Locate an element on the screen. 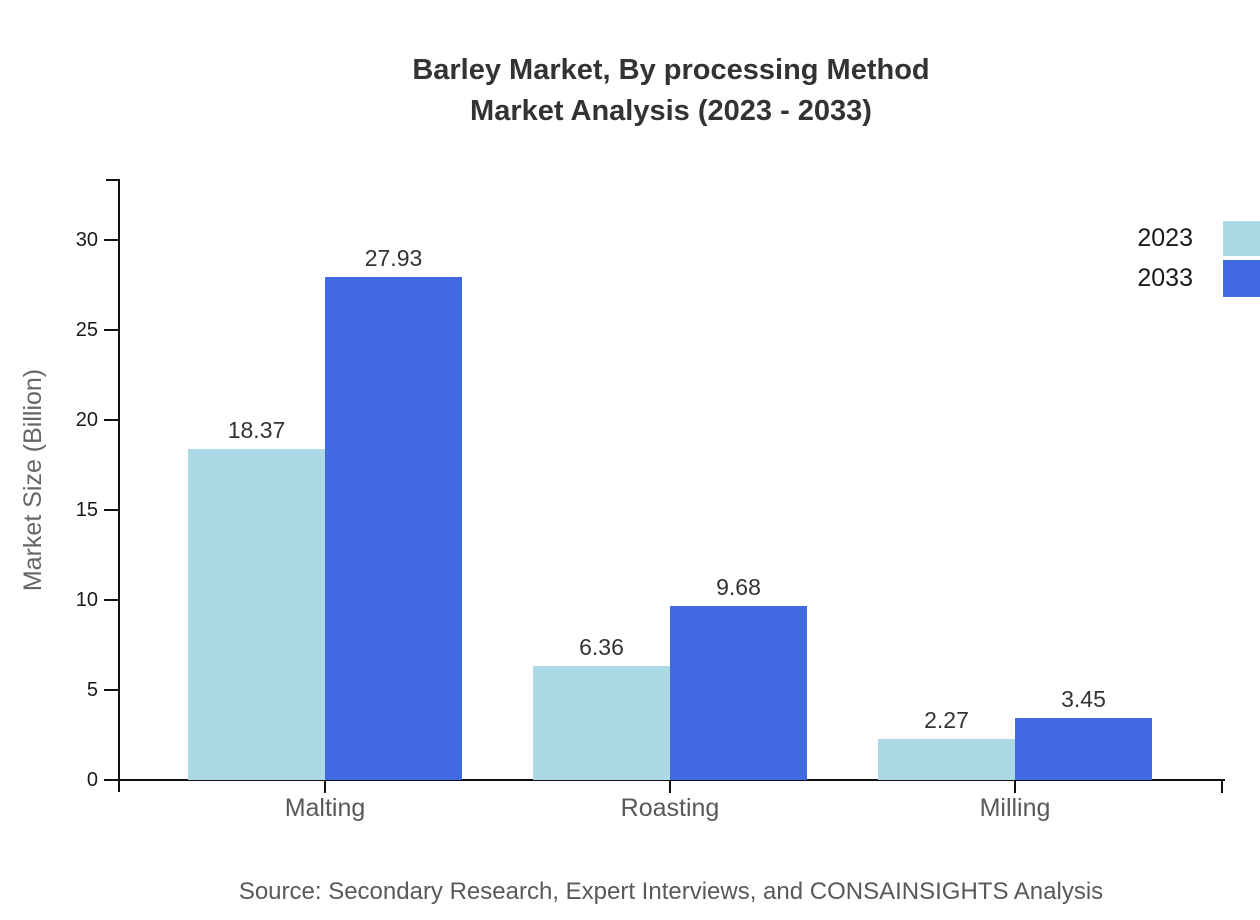  y-axis-end-cap is located at coordinates (113, 180).